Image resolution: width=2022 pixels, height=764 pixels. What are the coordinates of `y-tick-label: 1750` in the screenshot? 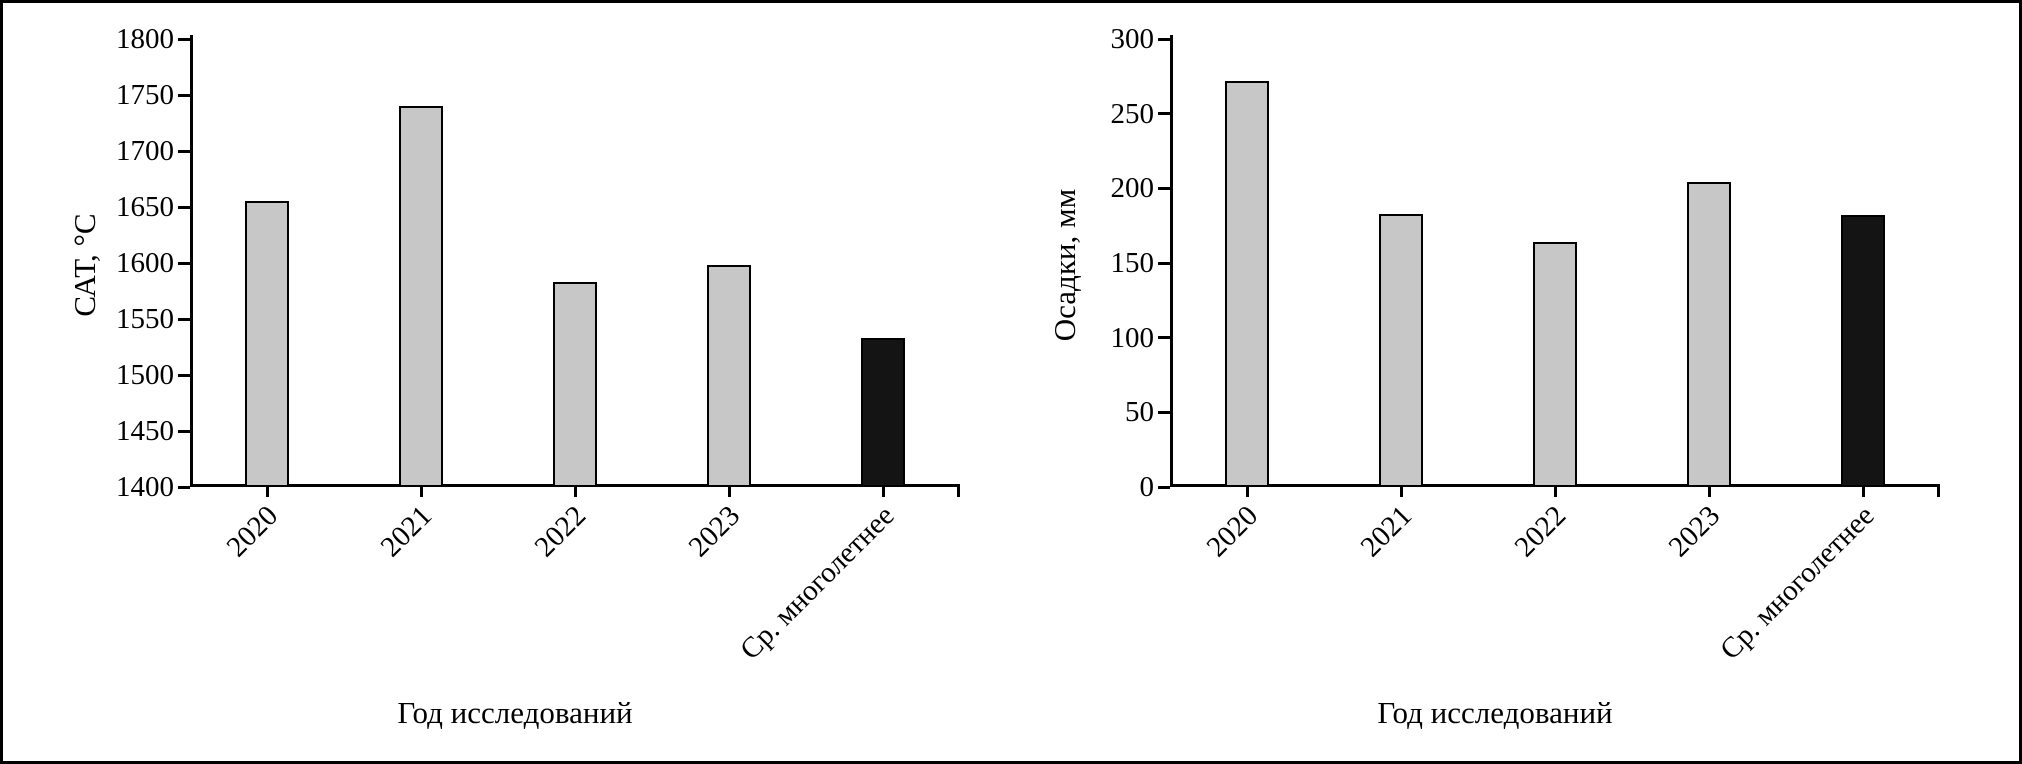 It's located at (145, 95).